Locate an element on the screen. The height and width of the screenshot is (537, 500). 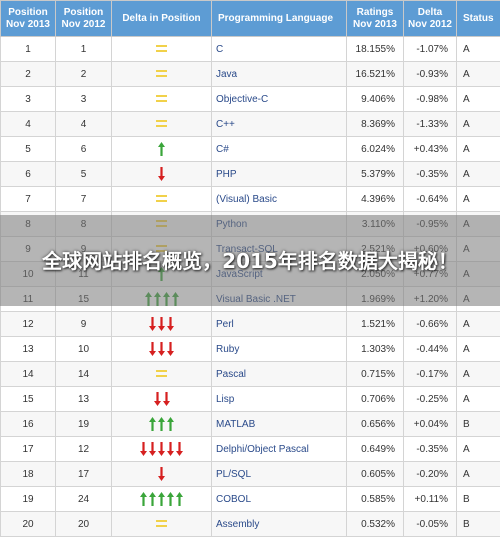
pos-2012-cell: 6 is located at coordinates (84, 149).